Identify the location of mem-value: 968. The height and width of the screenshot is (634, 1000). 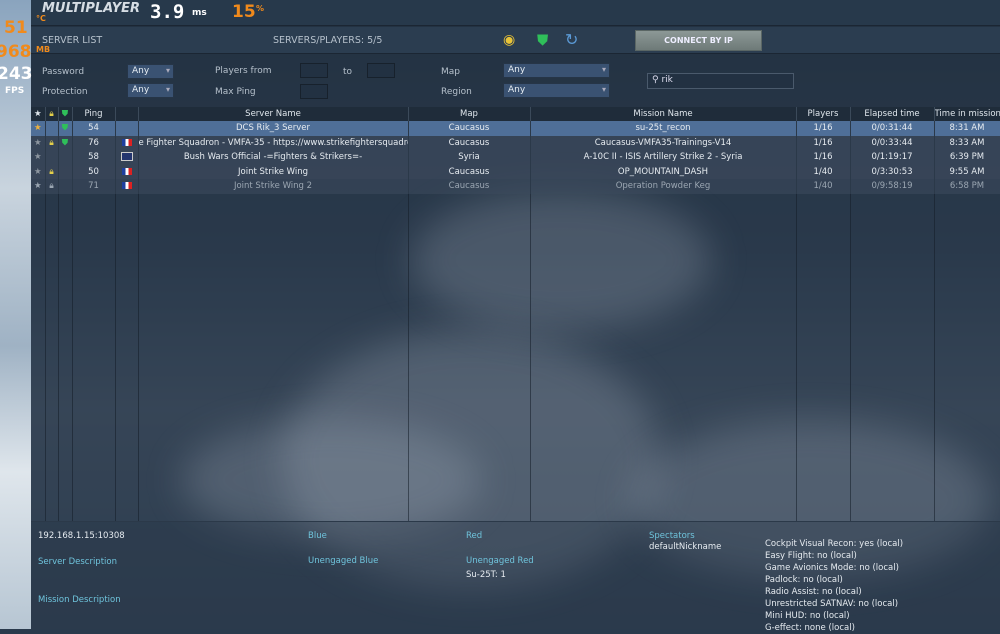
(16, 52).